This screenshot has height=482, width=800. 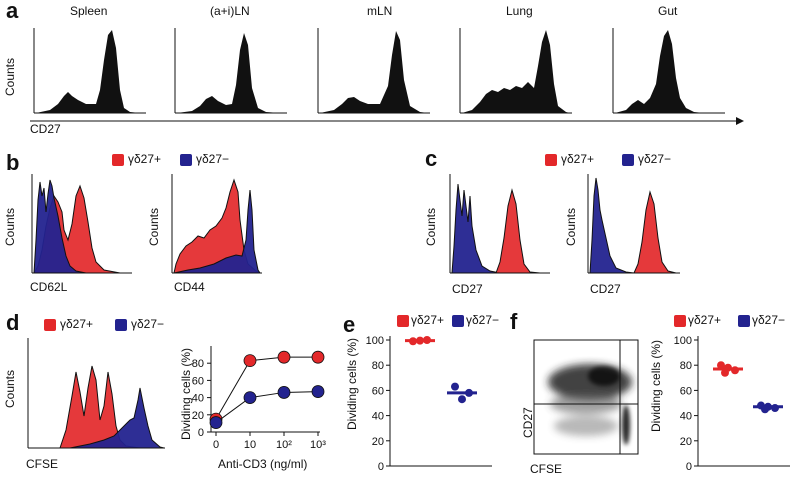 What do you see at coordinates (198, 364) in the screenshot?
I see `d-line-y-tick-label: 80` at bounding box center [198, 364].